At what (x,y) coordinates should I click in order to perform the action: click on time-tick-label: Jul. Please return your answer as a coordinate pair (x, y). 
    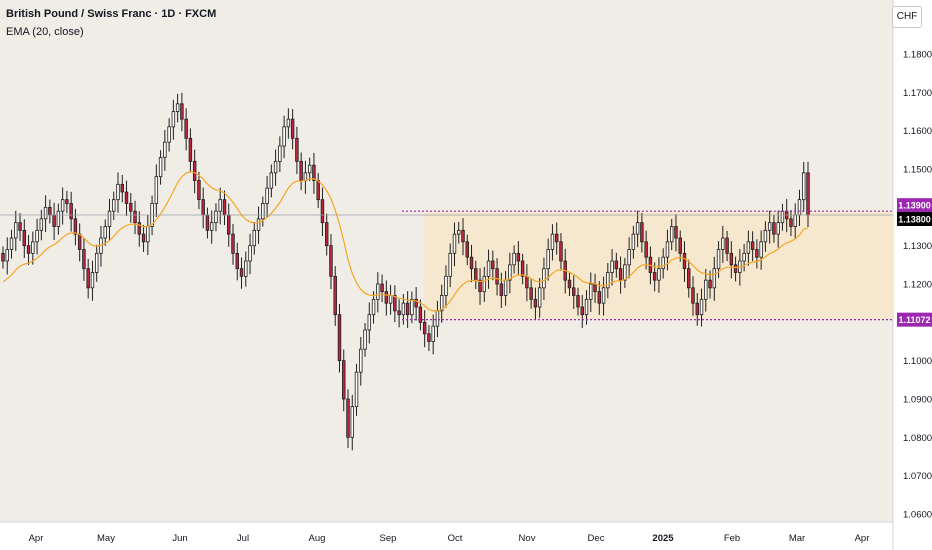
    Looking at the image, I should click on (243, 538).